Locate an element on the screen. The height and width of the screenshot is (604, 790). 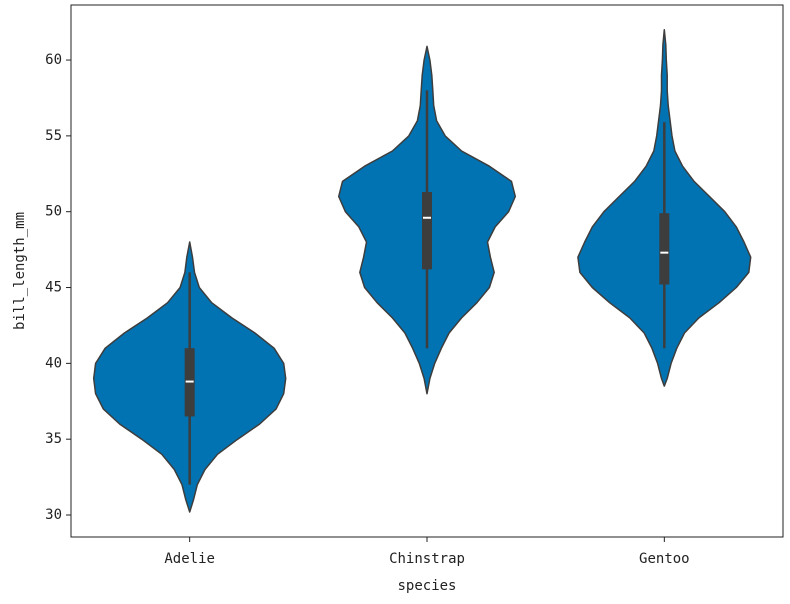
y-tick-label: 50 is located at coordinates (53, 212).